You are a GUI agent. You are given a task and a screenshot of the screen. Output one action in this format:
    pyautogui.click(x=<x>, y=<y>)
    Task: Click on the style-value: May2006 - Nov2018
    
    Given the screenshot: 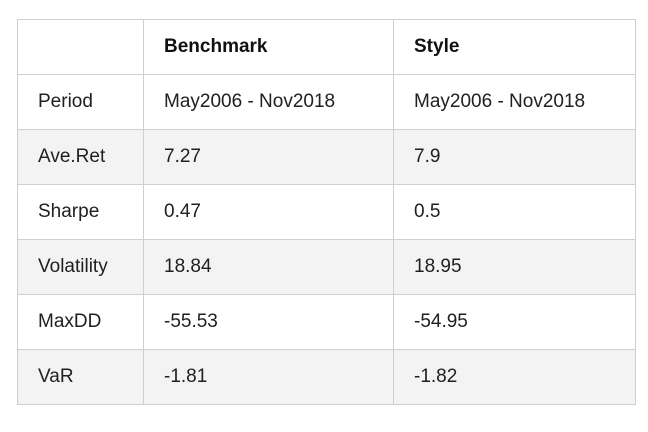 What is the action you would take?
    pyautogui.click(x=514, y=102)
    